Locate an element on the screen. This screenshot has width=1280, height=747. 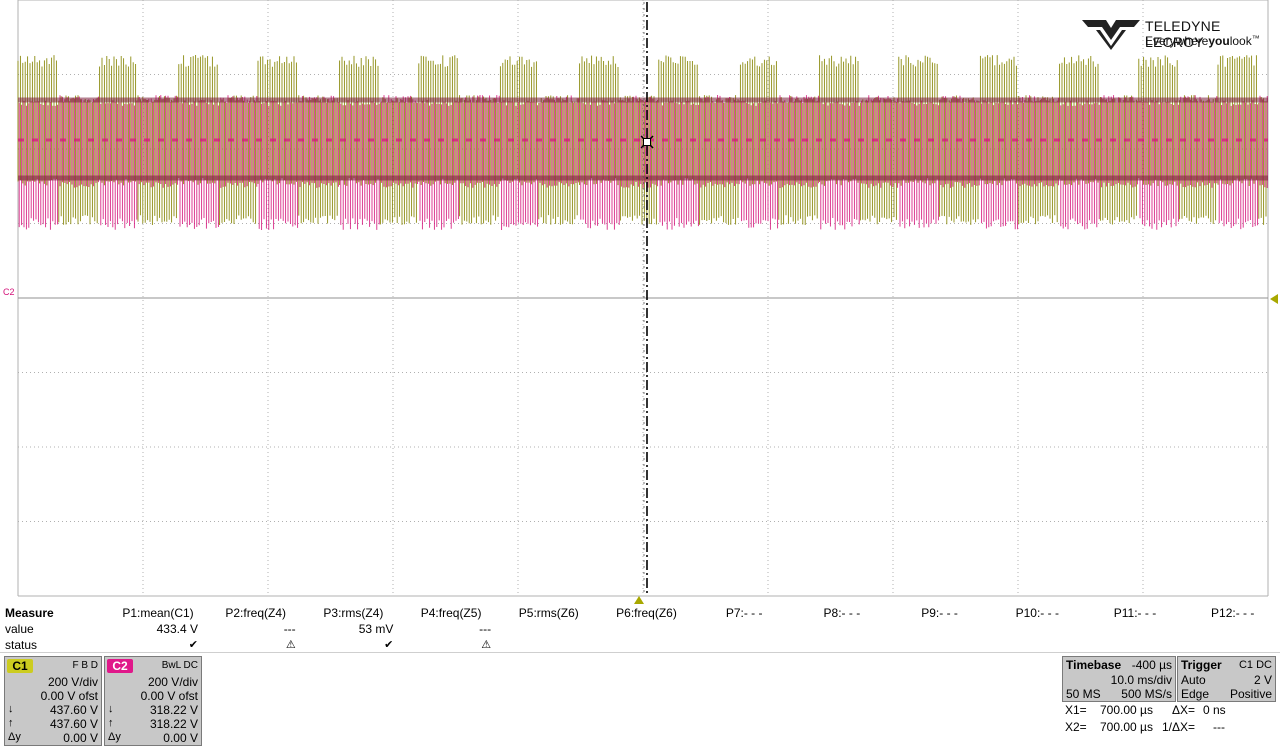
timebase-rate: 500 MS/s is located at coordinates (1146, 694).